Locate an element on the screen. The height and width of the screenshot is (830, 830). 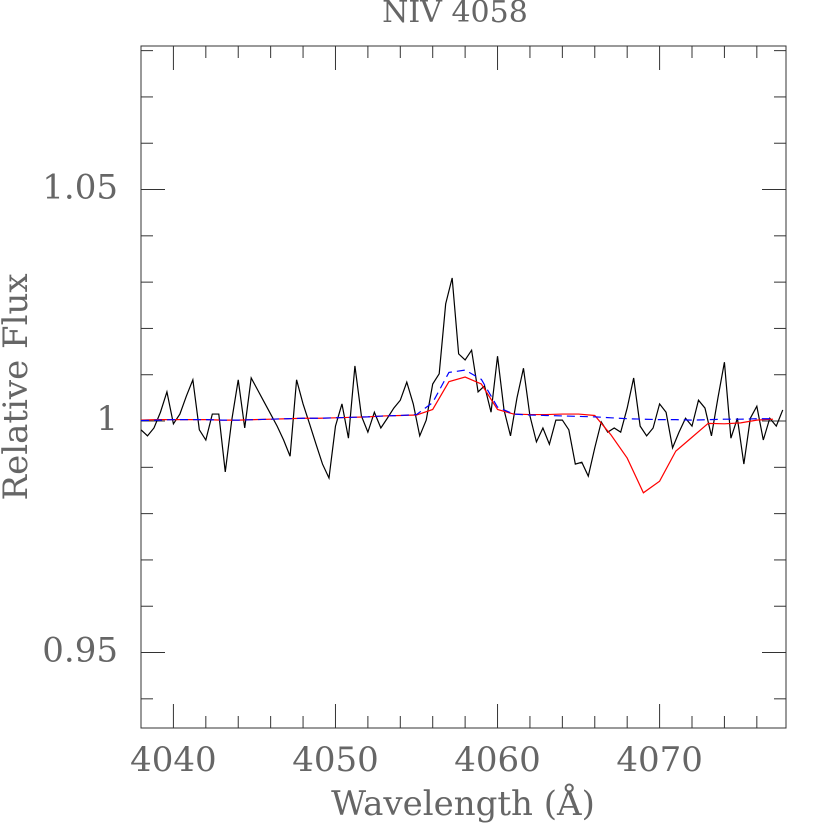
y-axis-label: Relative Flux is located at coordinates (18, 386).